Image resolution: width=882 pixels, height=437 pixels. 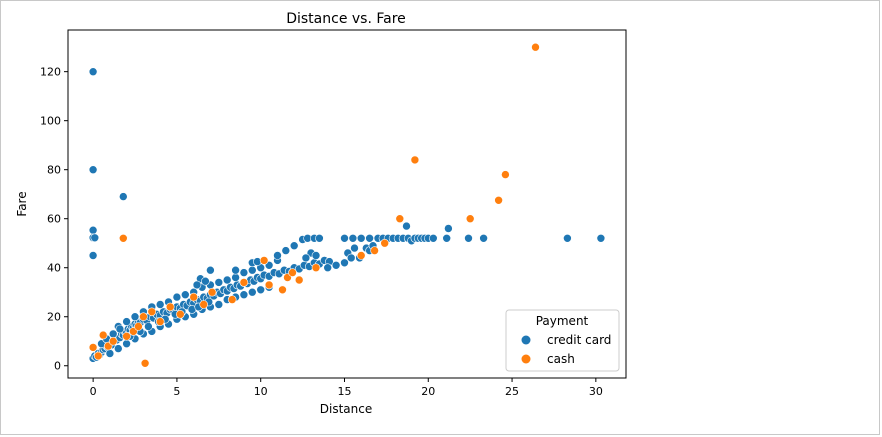 What do you see at coordinates (346, 409) in the screenshot?
I see `x-axis-label: Distance` at bounding box center [346, 409].